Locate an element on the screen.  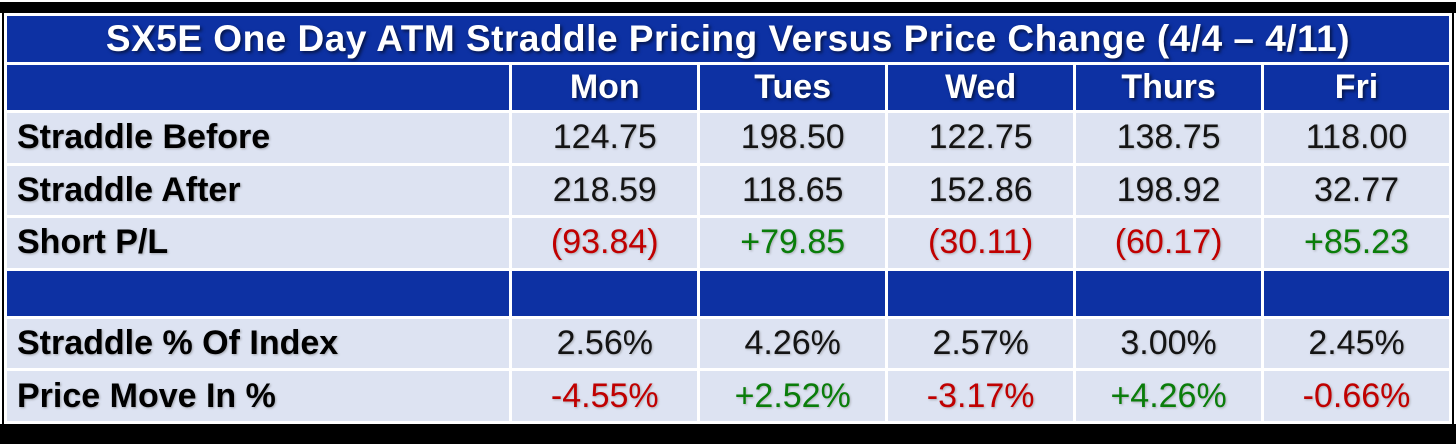
row-label-short-pl: Short P/L is located at coordinates (258, 243).